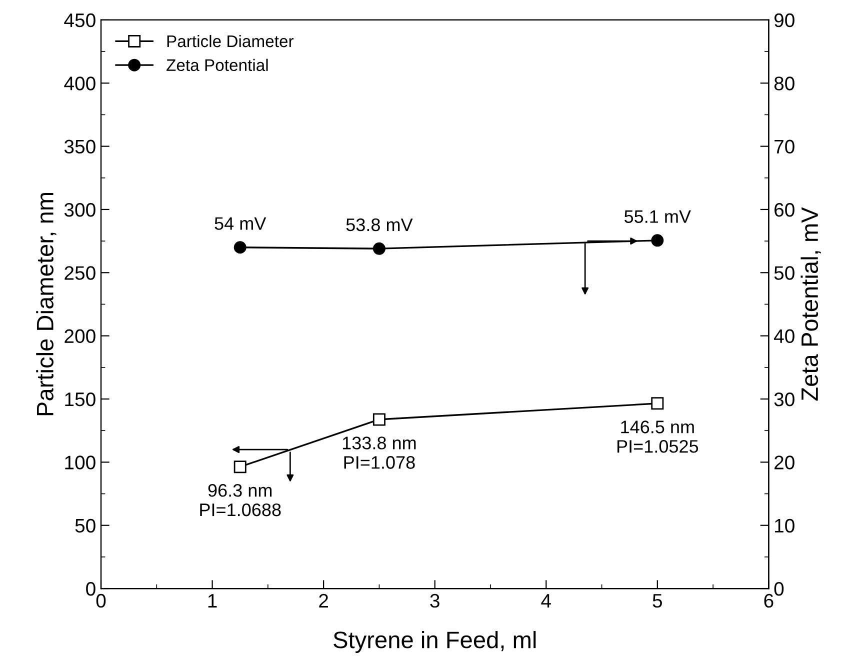 The height and width of the screenshot is (665, 856). I want to click on data-label: 55.1 mV, so click(657, 216).